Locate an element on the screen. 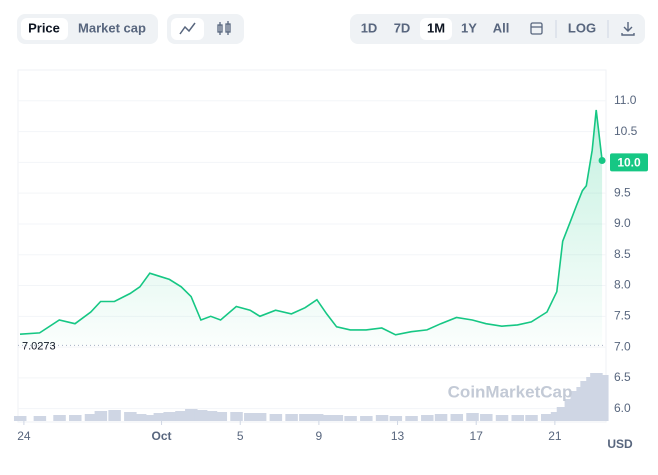 The image size is (658, 475). y-tick-label: 7.5 is located at coordinates (622, 315).